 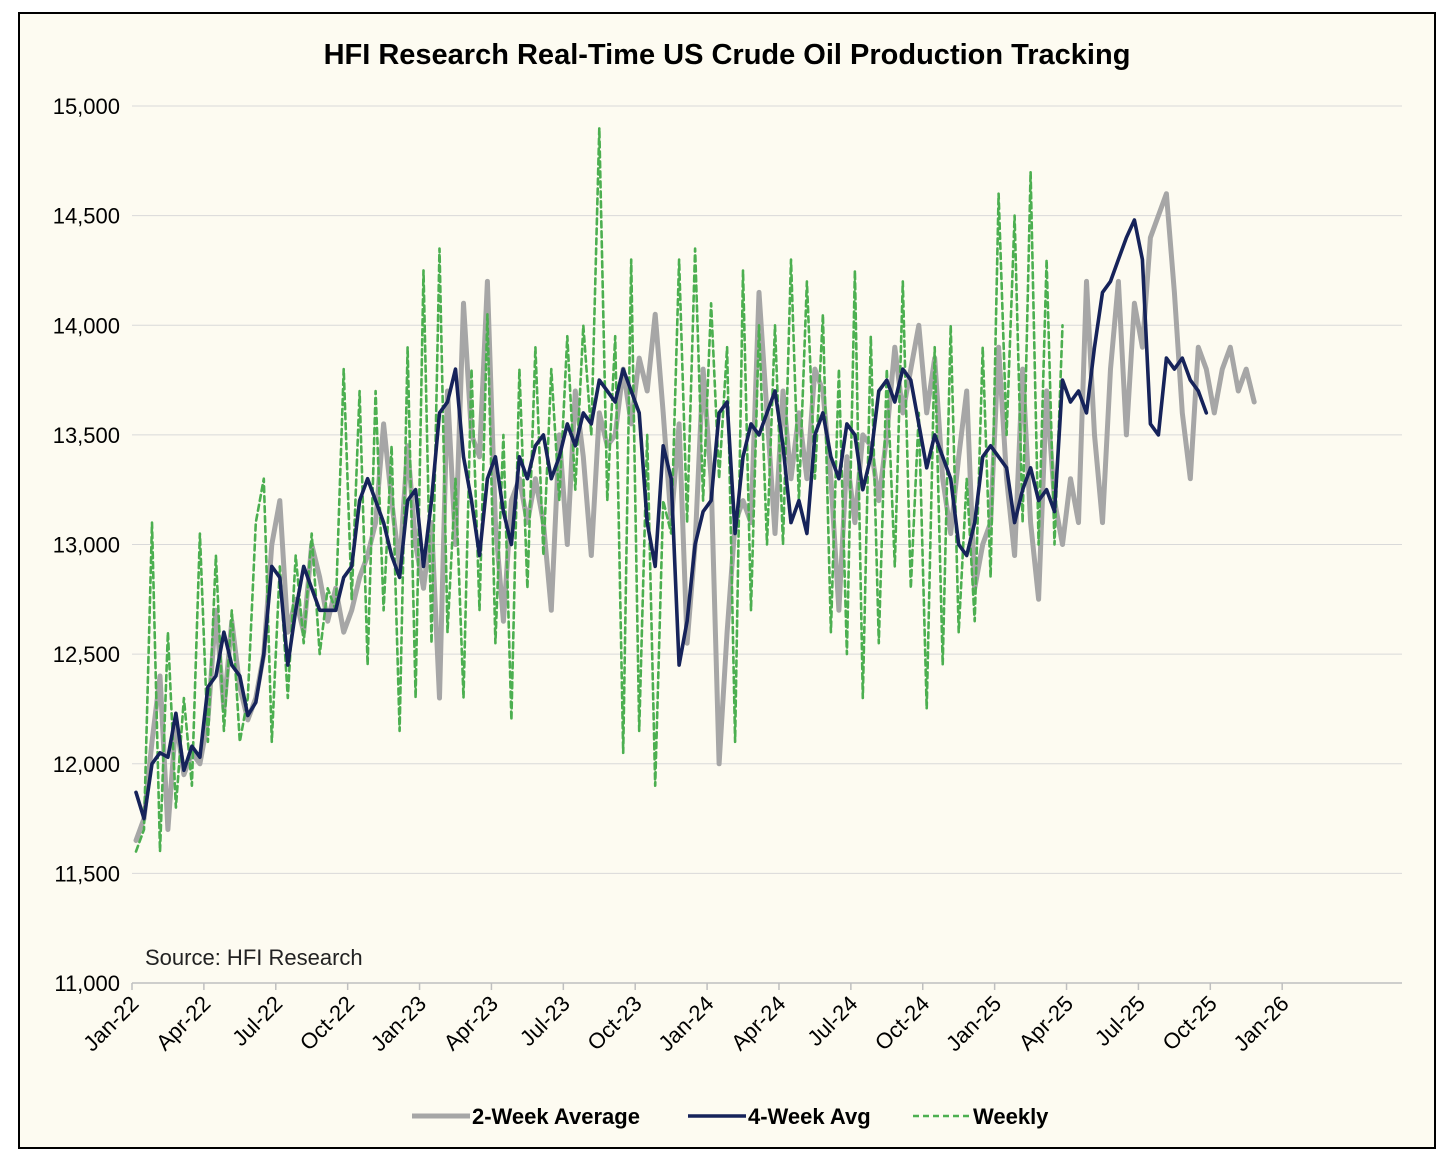 I want to click on x-tick-label: Oct-24, so click(x=902, y=1023).